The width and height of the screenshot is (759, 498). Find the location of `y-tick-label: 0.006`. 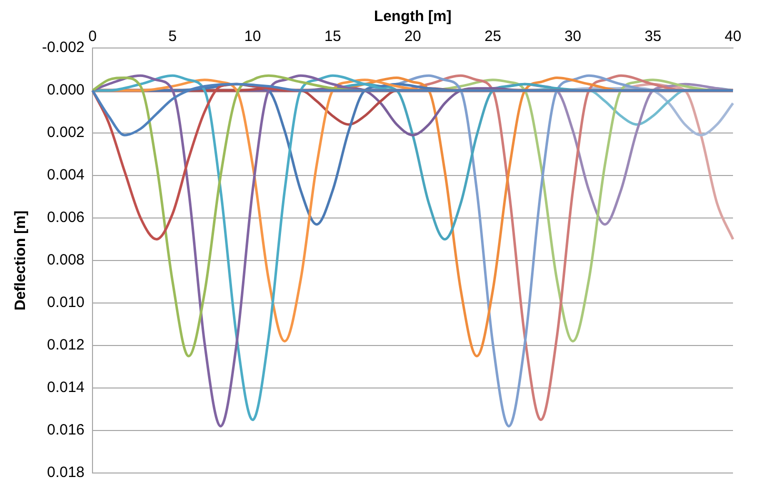

y-tick-label: 0.006 is located at coordinates (65, 217).